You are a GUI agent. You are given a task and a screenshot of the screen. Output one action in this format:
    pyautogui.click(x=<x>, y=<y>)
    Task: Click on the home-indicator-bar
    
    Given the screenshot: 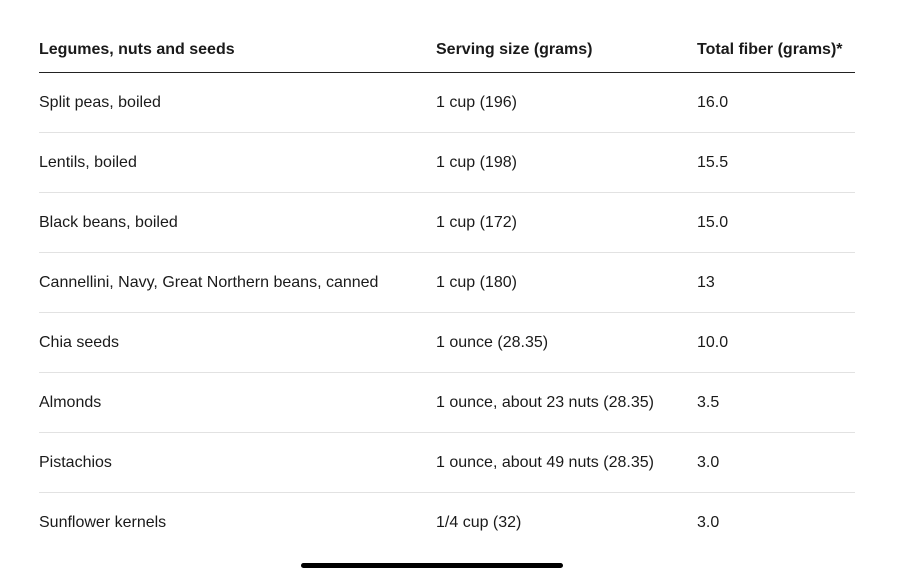 What is the action you would take?
    pyautogui.click(x=432, y=565)
    